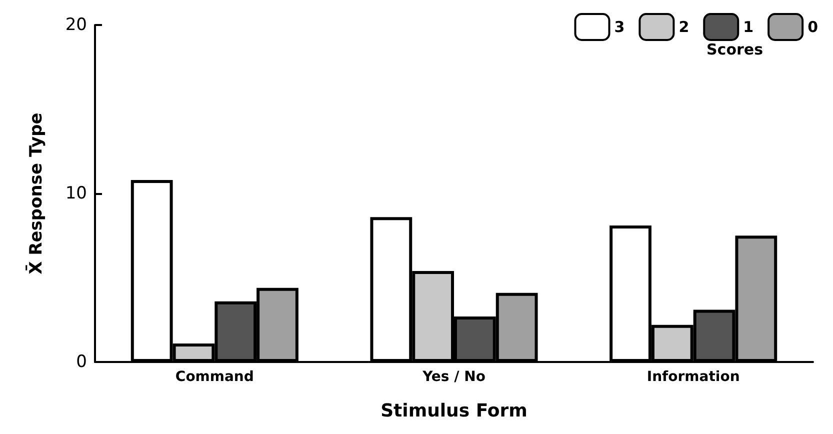 The width and height of the screenshot is (833, 434). What do you see at coordinates (693, 377) in the screenshot?
I see `x-tick-label: Information` at bounding box center [693, 377].